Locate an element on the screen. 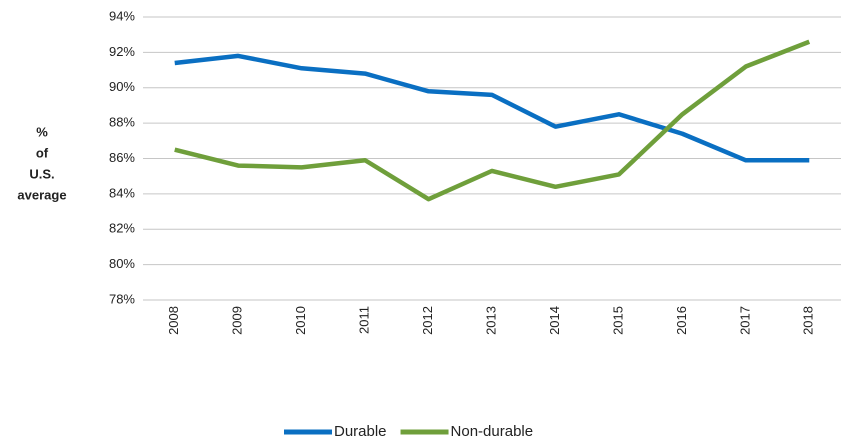  x-tick-label: 2015 is located at coordinates (617, 320).